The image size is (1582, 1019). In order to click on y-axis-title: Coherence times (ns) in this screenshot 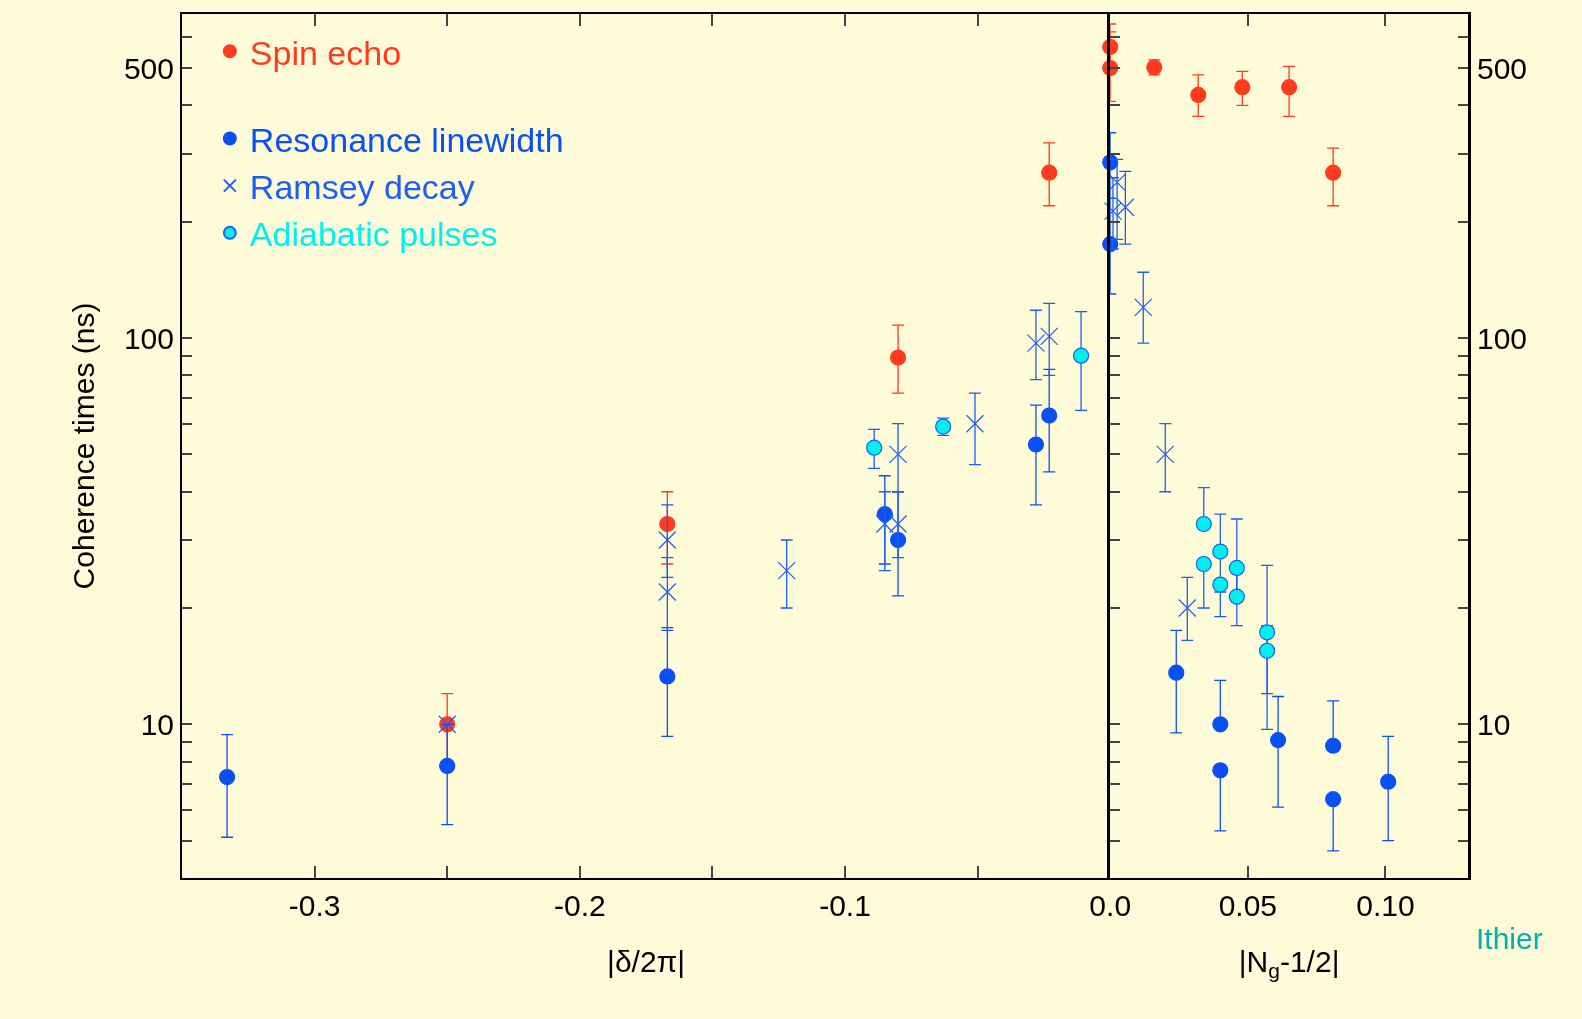, I will do `click(84, 446)`.